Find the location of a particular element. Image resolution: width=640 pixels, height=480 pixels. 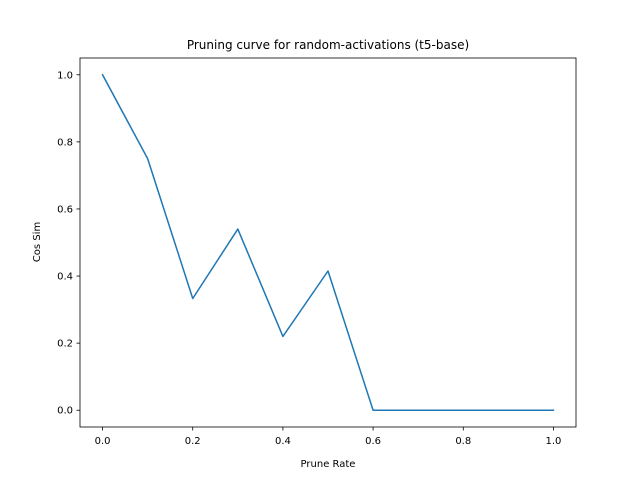

x-tick-label: 1.0 is located at coordinates (554, 441).